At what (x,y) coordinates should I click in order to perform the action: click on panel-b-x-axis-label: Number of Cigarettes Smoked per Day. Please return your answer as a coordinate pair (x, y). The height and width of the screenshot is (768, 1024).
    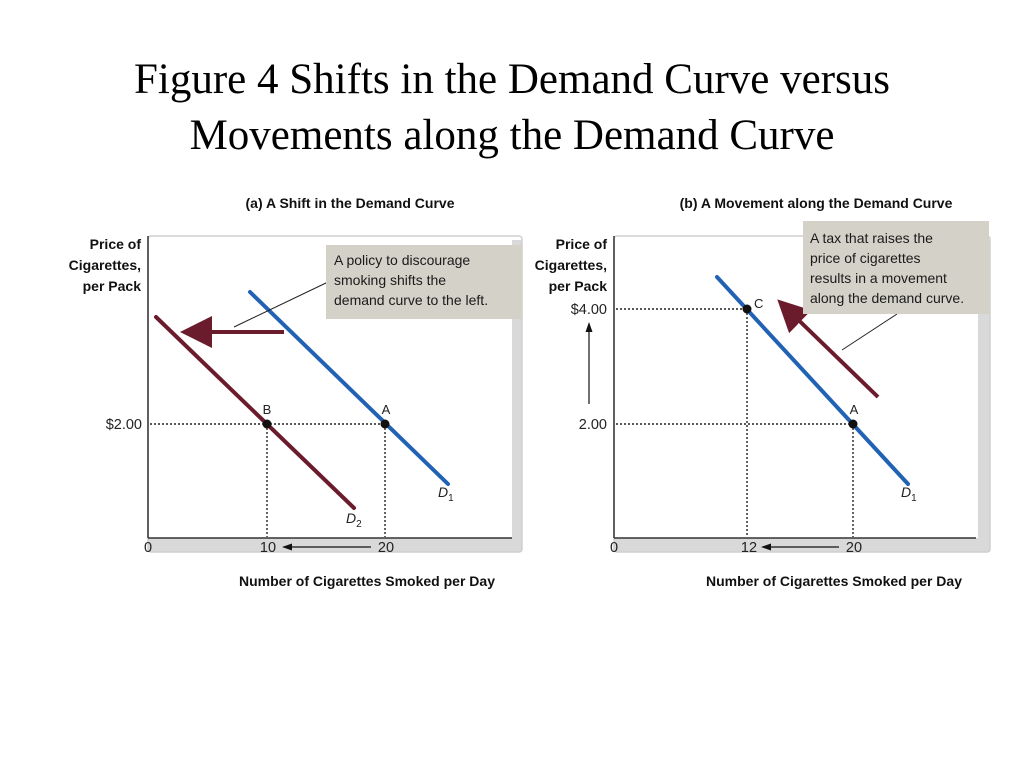
    Looking at the image, I should click on (834, 581).